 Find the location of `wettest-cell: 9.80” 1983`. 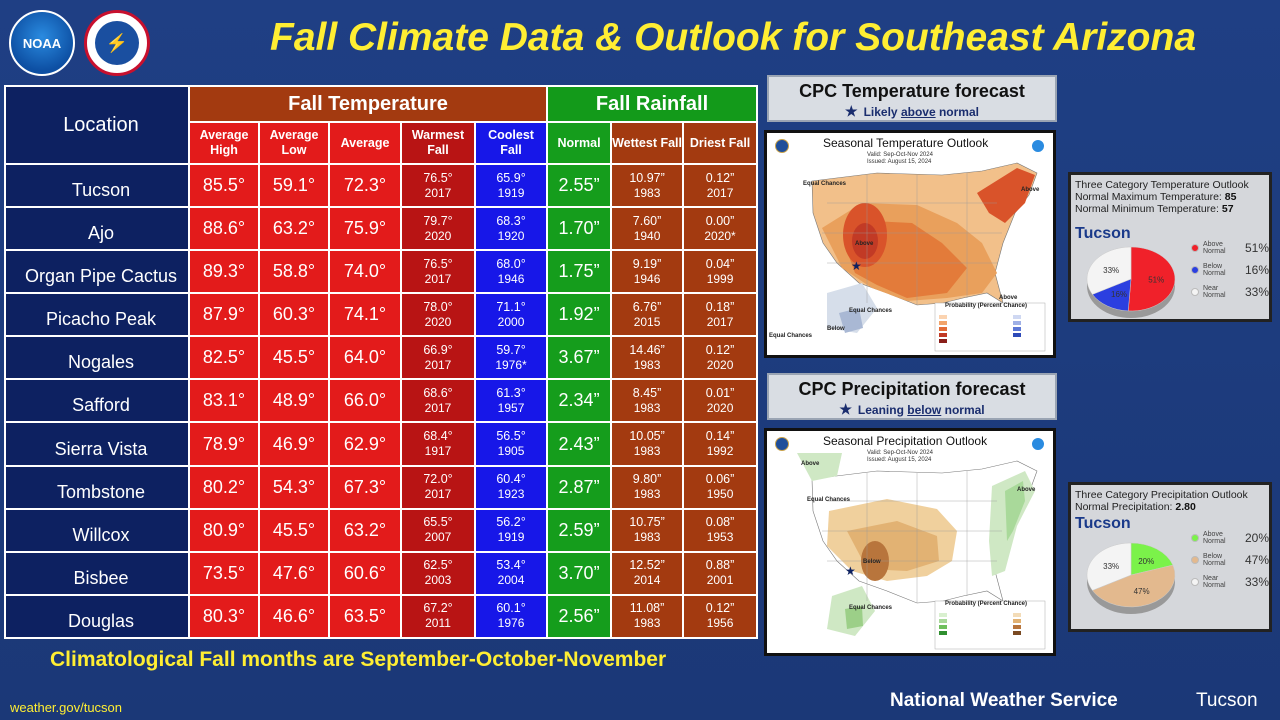

wettest-cell: 9.80” 1983 is located at coordinates (647, 487).